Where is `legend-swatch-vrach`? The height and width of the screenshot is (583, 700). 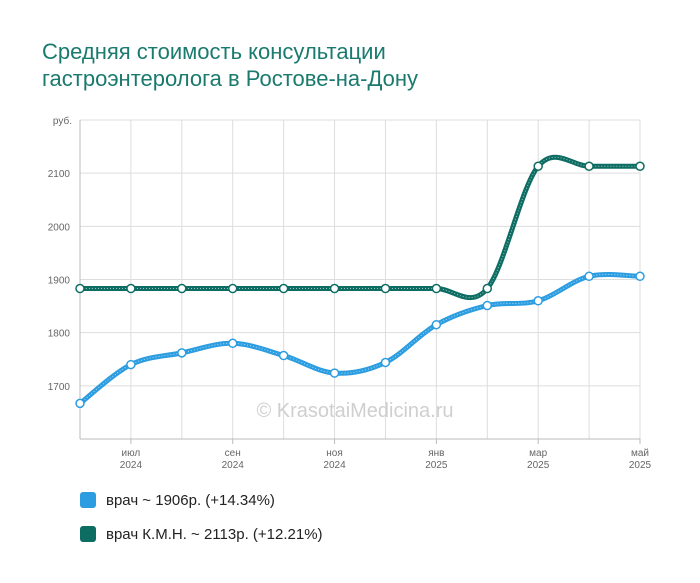
legend-swatch-vrach is located at coordinates (88, 500).